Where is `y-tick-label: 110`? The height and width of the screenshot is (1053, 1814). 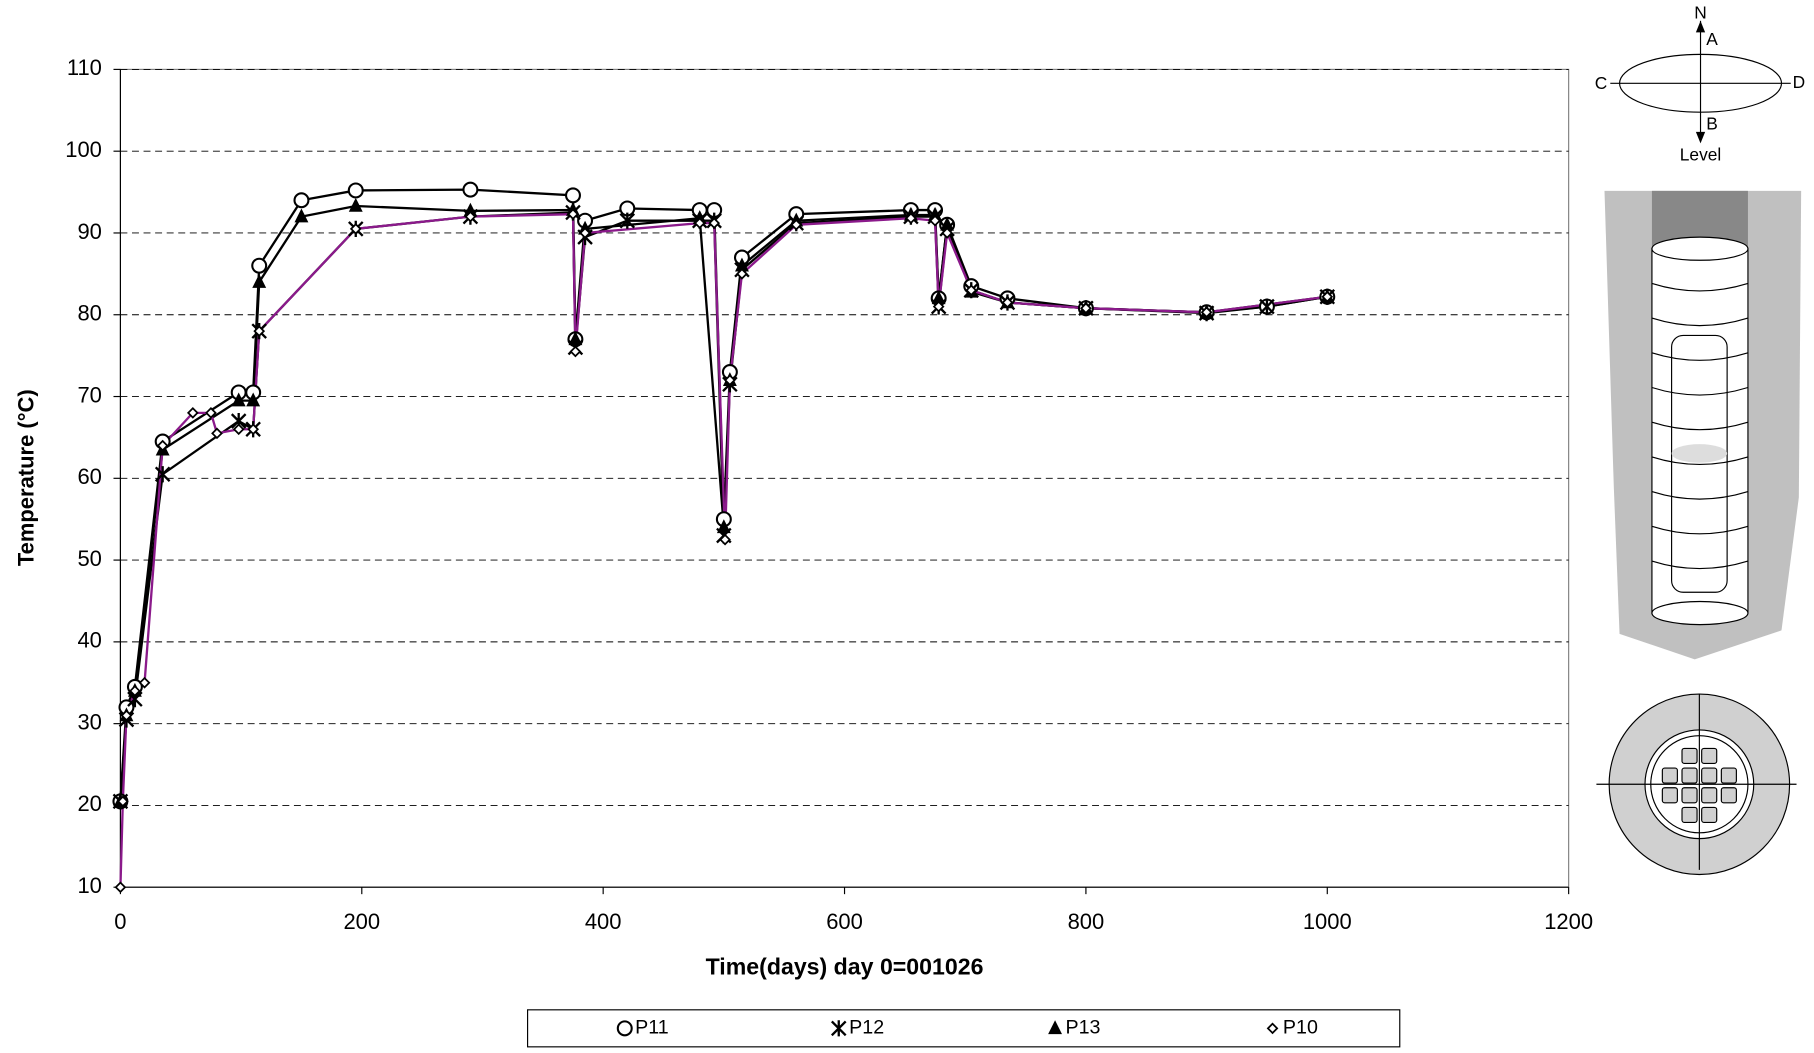 y-tick-label: 110 is located at coordinates (84, 67).